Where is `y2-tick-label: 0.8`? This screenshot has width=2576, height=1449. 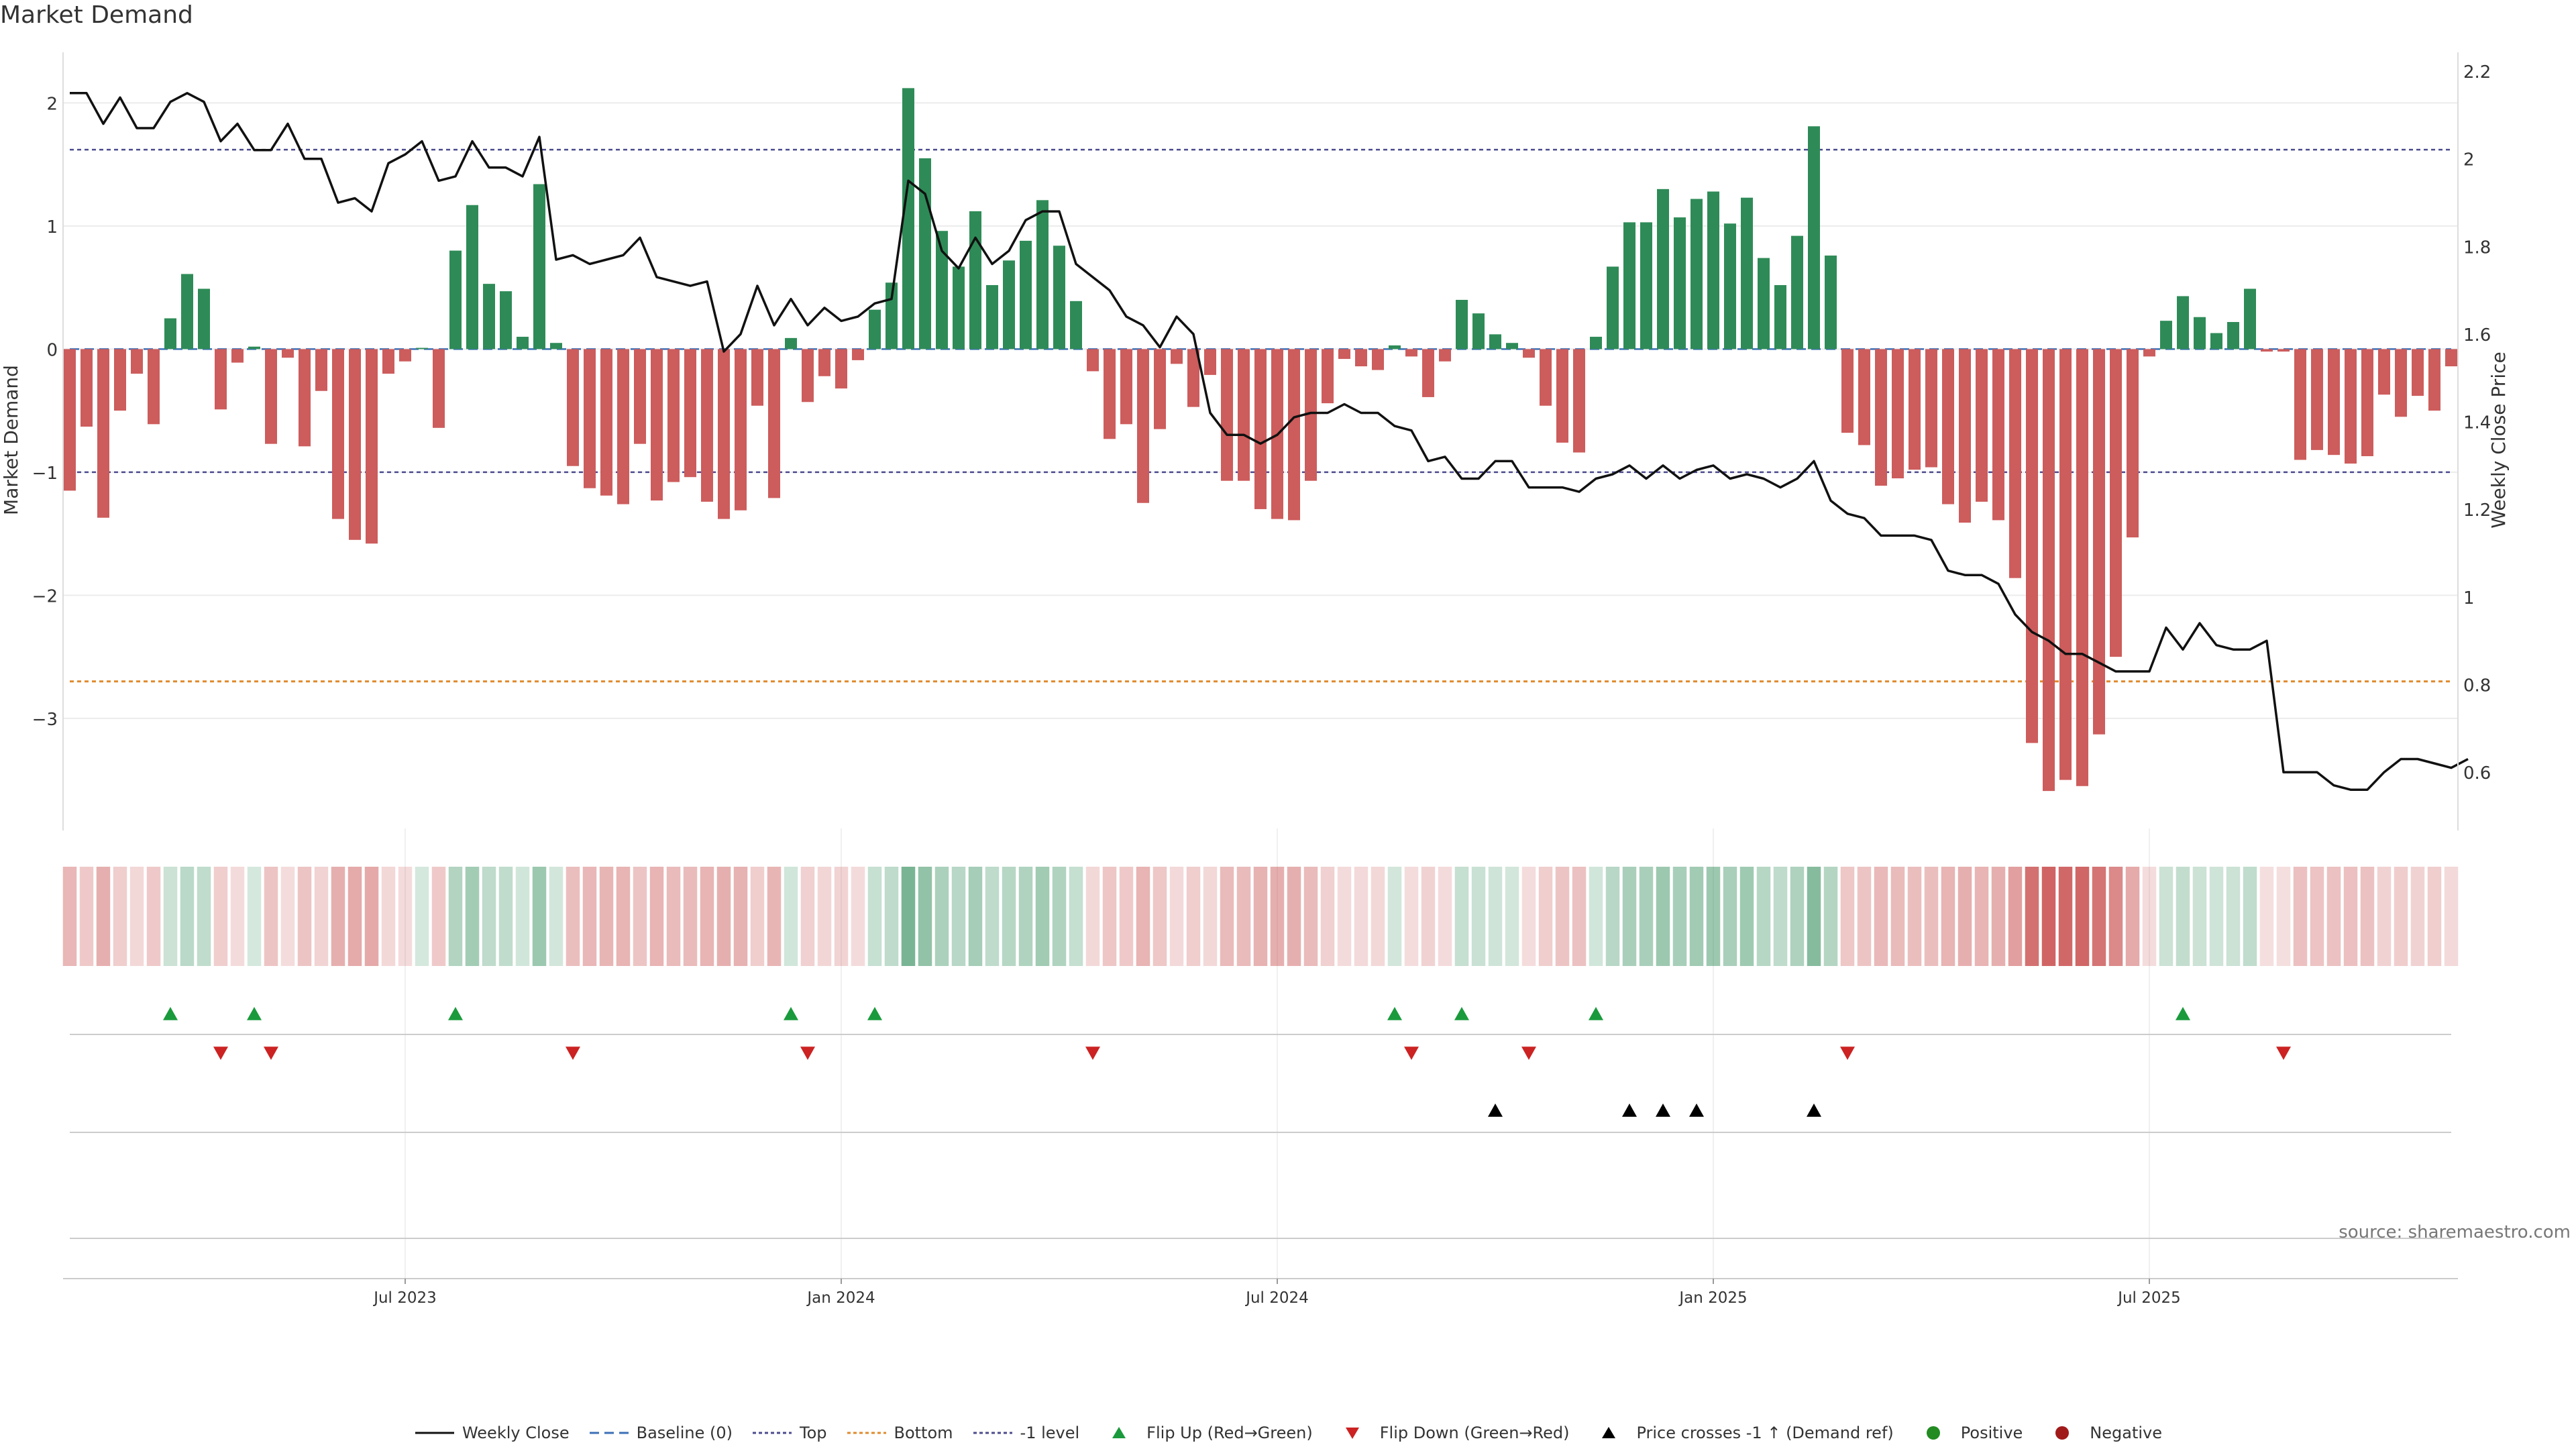 y2-tick-label: 0.8 is located at coordinates (2477, 686).